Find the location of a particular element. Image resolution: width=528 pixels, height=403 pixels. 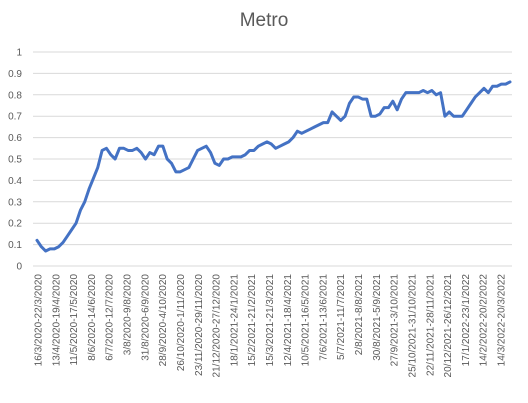

y-tick-label: 0.5 is located at coordinates (15, 160).